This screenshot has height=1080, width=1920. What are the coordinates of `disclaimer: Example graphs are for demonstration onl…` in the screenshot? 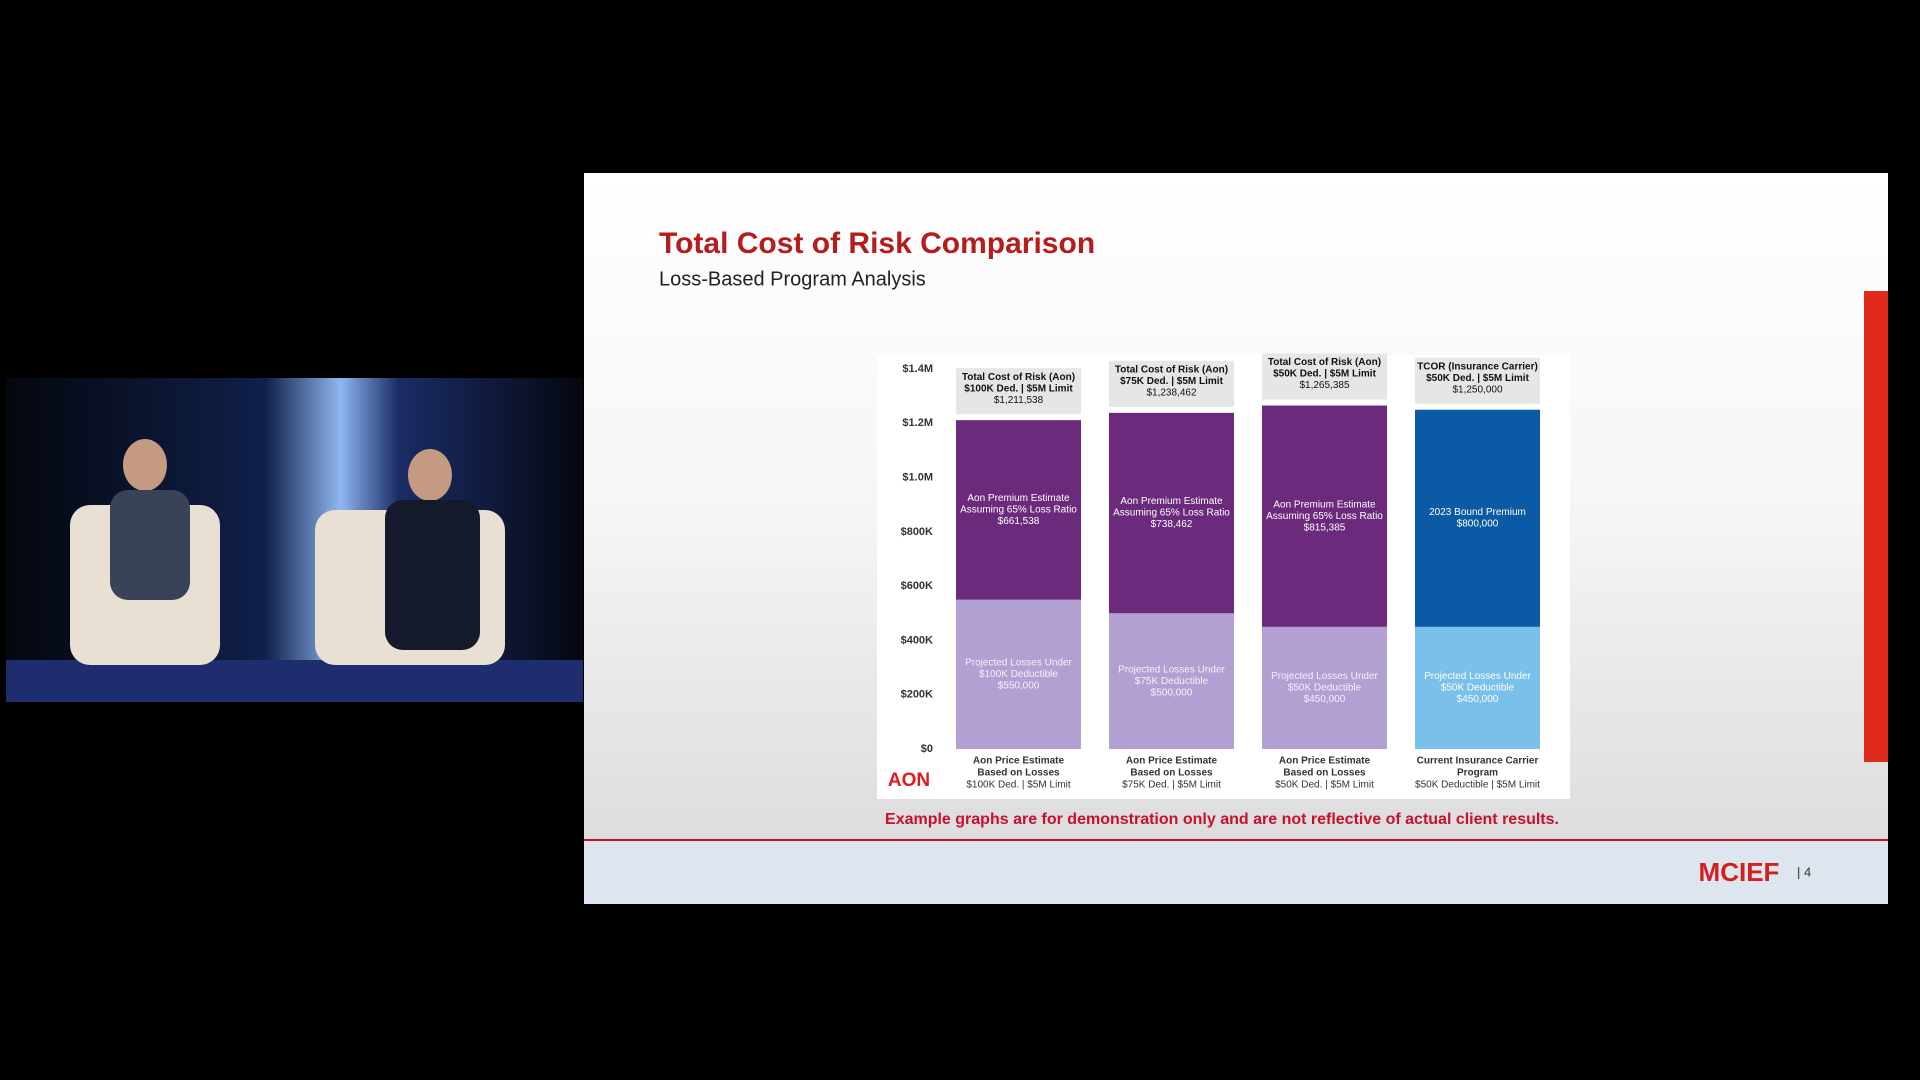 It's located at (1222, 819).